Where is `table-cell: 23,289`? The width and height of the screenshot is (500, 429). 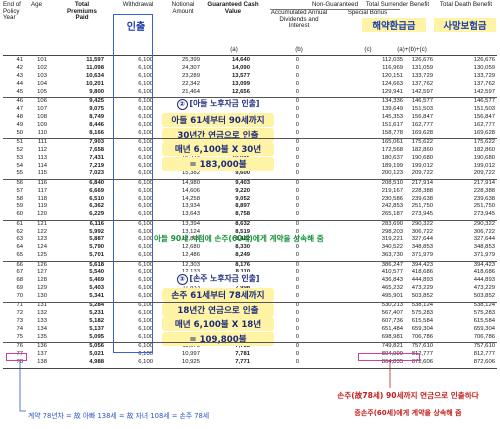
table-cell: 23,289 is located at coordinates (190, 75).